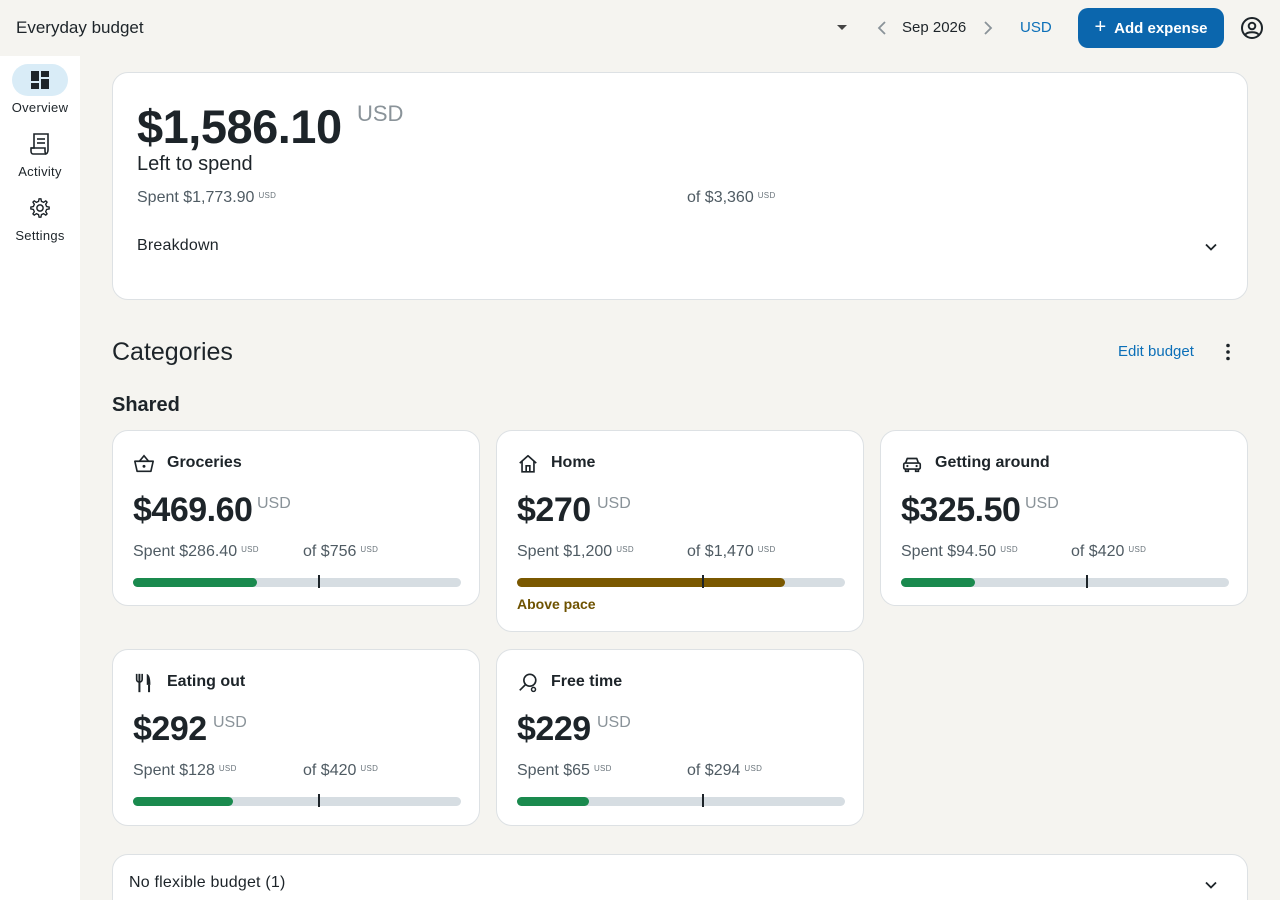 Image resolution: width=1280 pixels, height=900 pixels. I want to click on flexible-expand-button, so click(1211, 885).